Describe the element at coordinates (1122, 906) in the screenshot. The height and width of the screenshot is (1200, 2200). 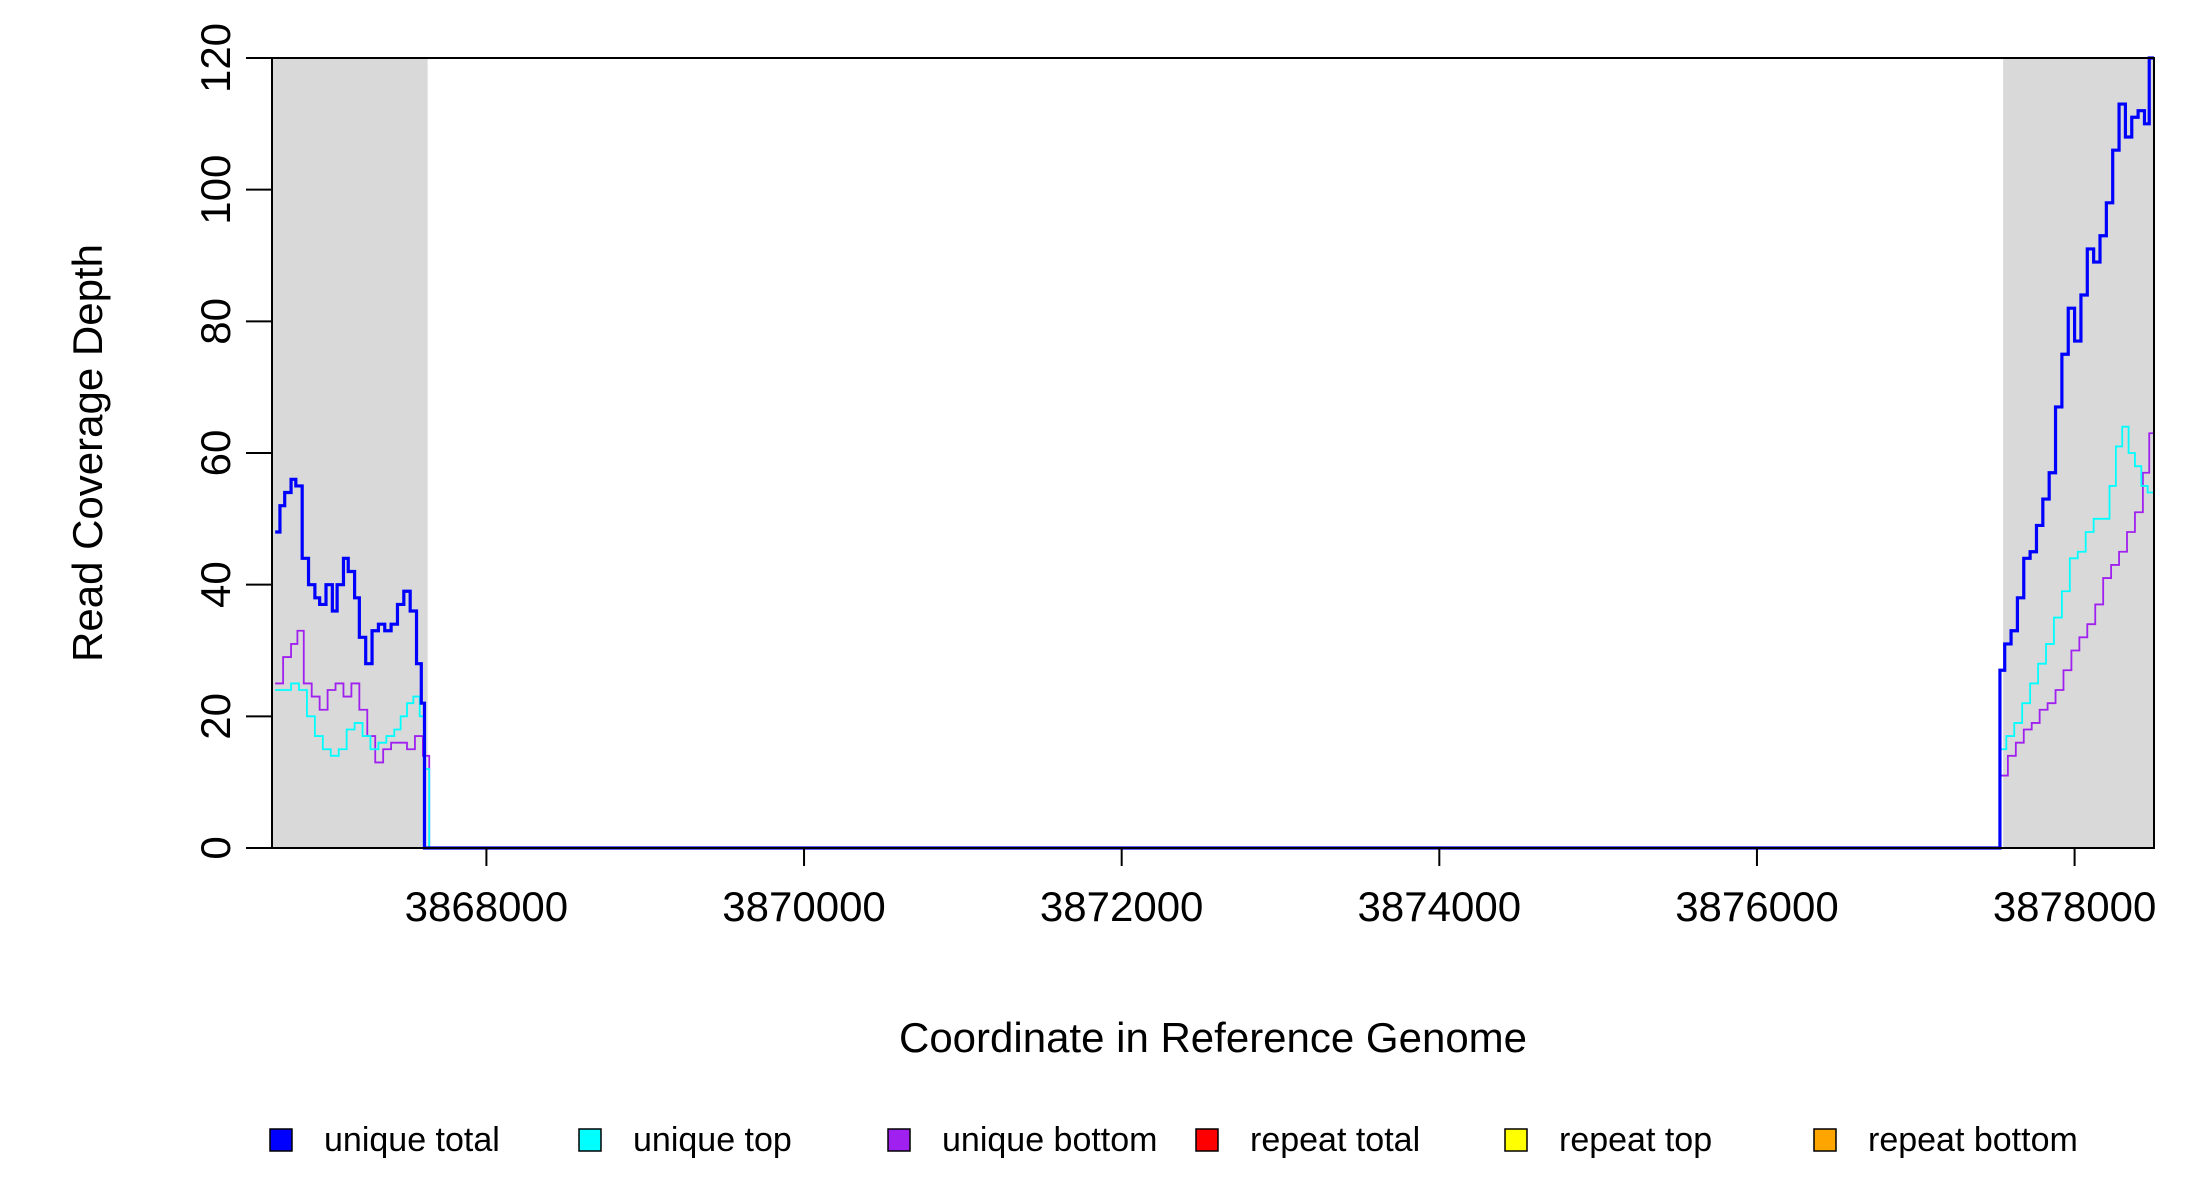
I see `x-tick-label: 3872000` at that location.